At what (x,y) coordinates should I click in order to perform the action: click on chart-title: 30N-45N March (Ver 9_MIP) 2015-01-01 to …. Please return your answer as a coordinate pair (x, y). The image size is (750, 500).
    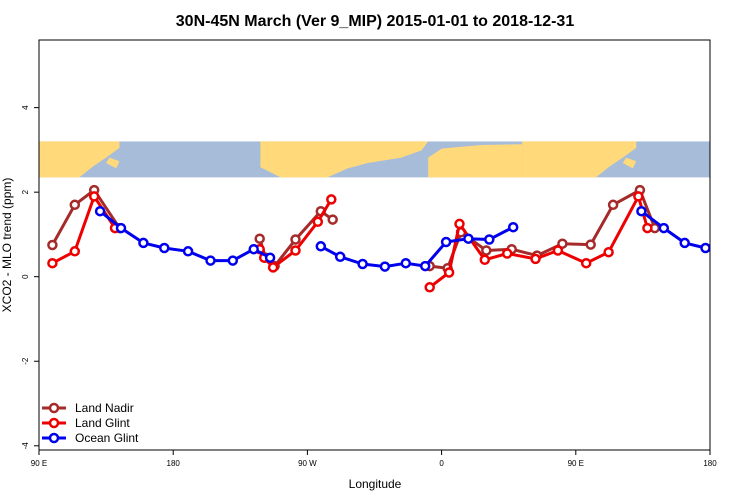
    Looking at the image, I should click on (375, 21).